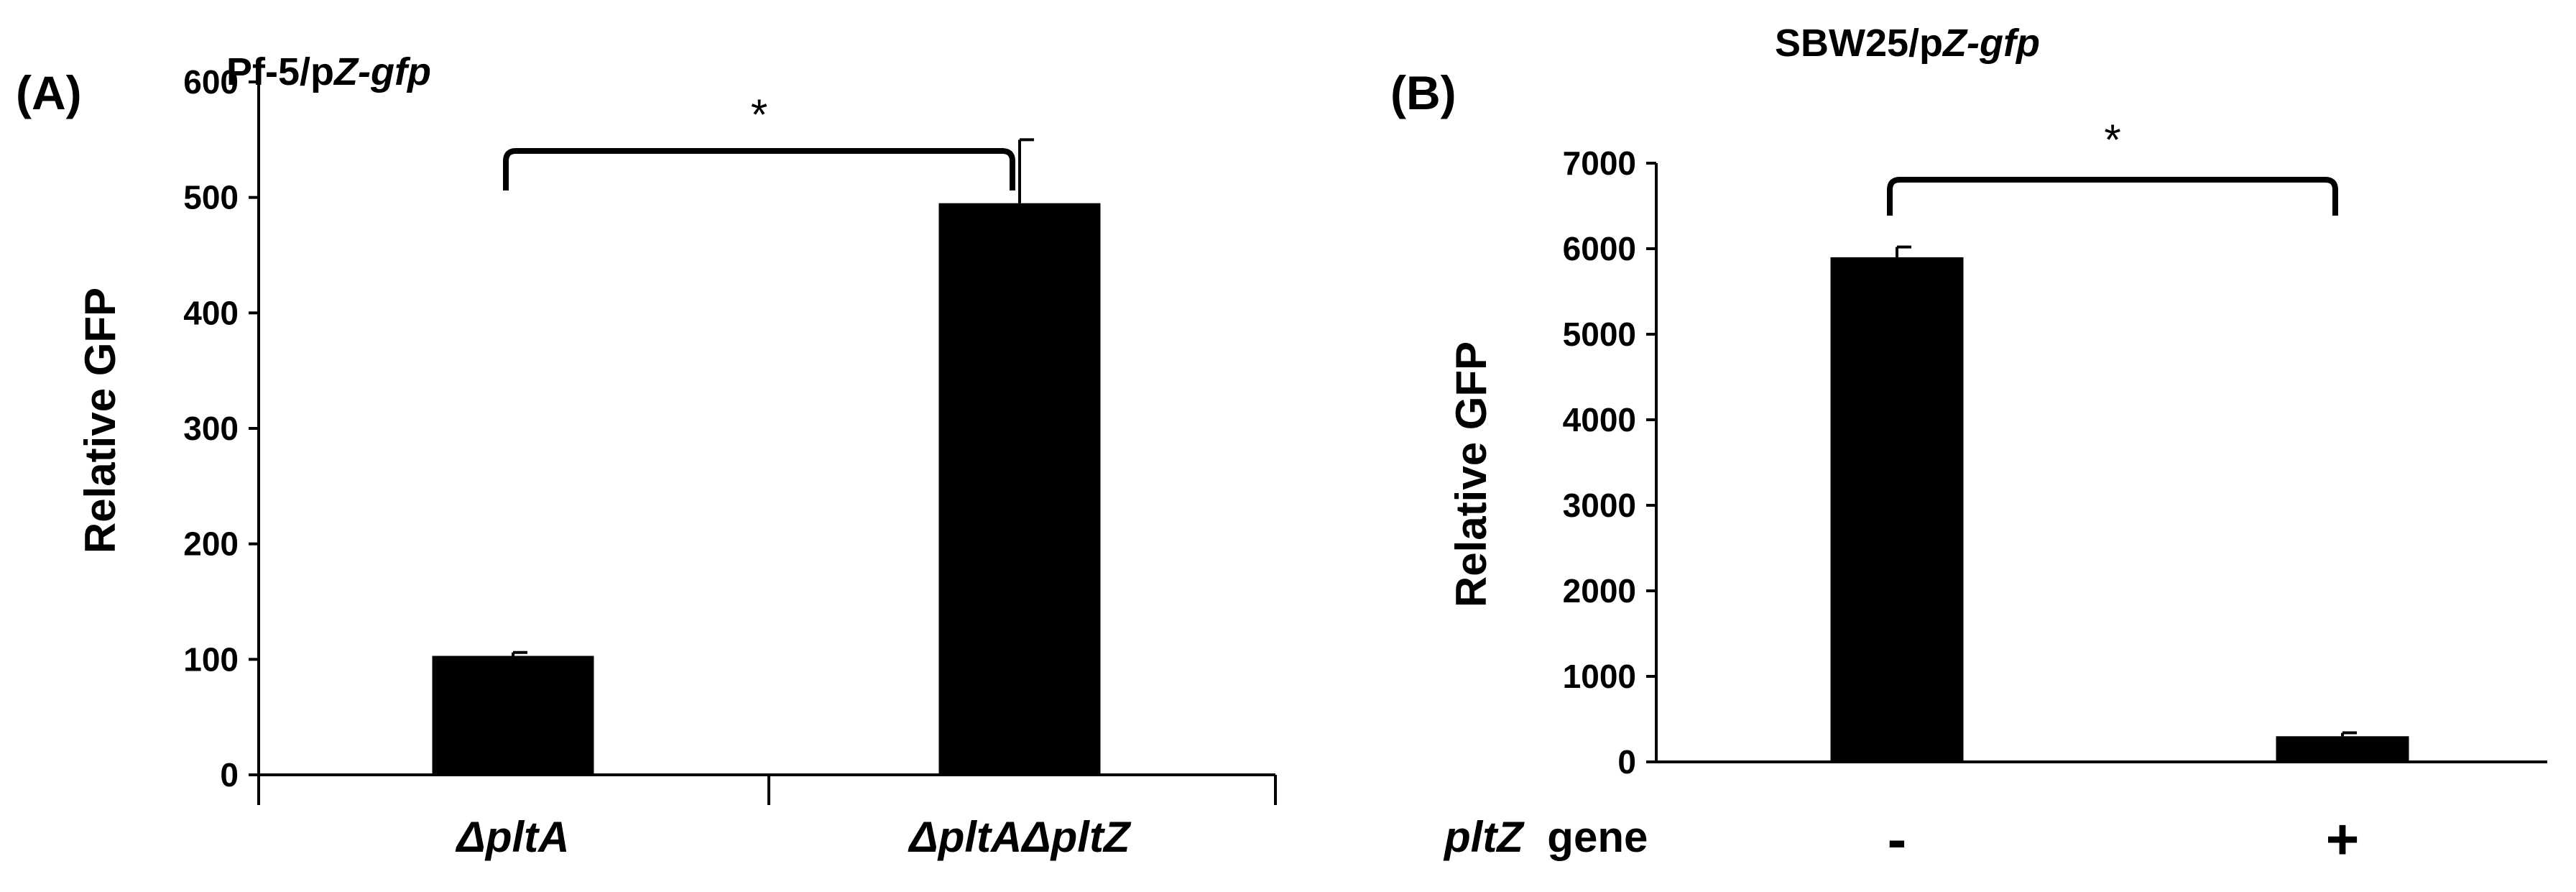  I want to click on panel-label-b: (B), so click(1423, 92).